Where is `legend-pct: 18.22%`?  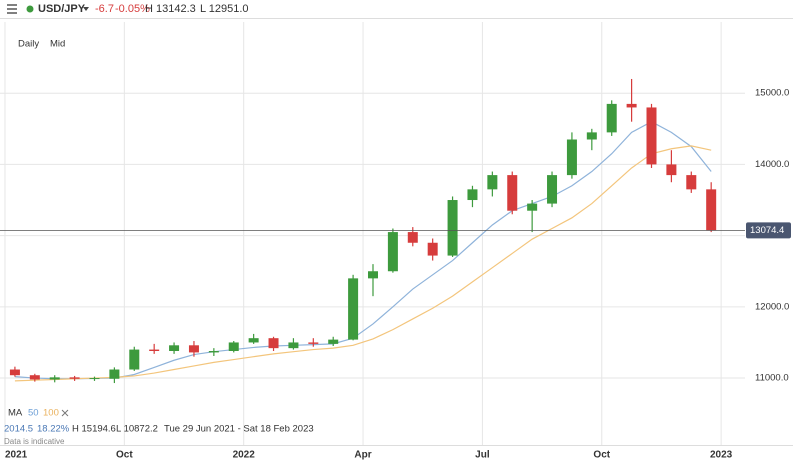
legend-pct: 18.22% is located at coordinates (53, 429).